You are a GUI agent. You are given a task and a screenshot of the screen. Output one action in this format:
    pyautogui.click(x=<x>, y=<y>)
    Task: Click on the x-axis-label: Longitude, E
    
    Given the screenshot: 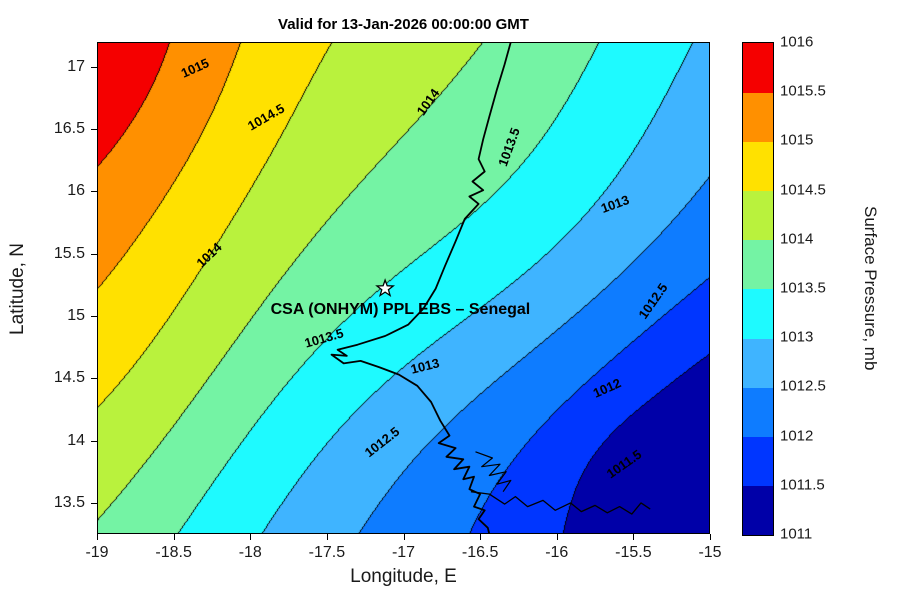 What is the action you would take?
    pyautogui.click(x=403, y=576)
    